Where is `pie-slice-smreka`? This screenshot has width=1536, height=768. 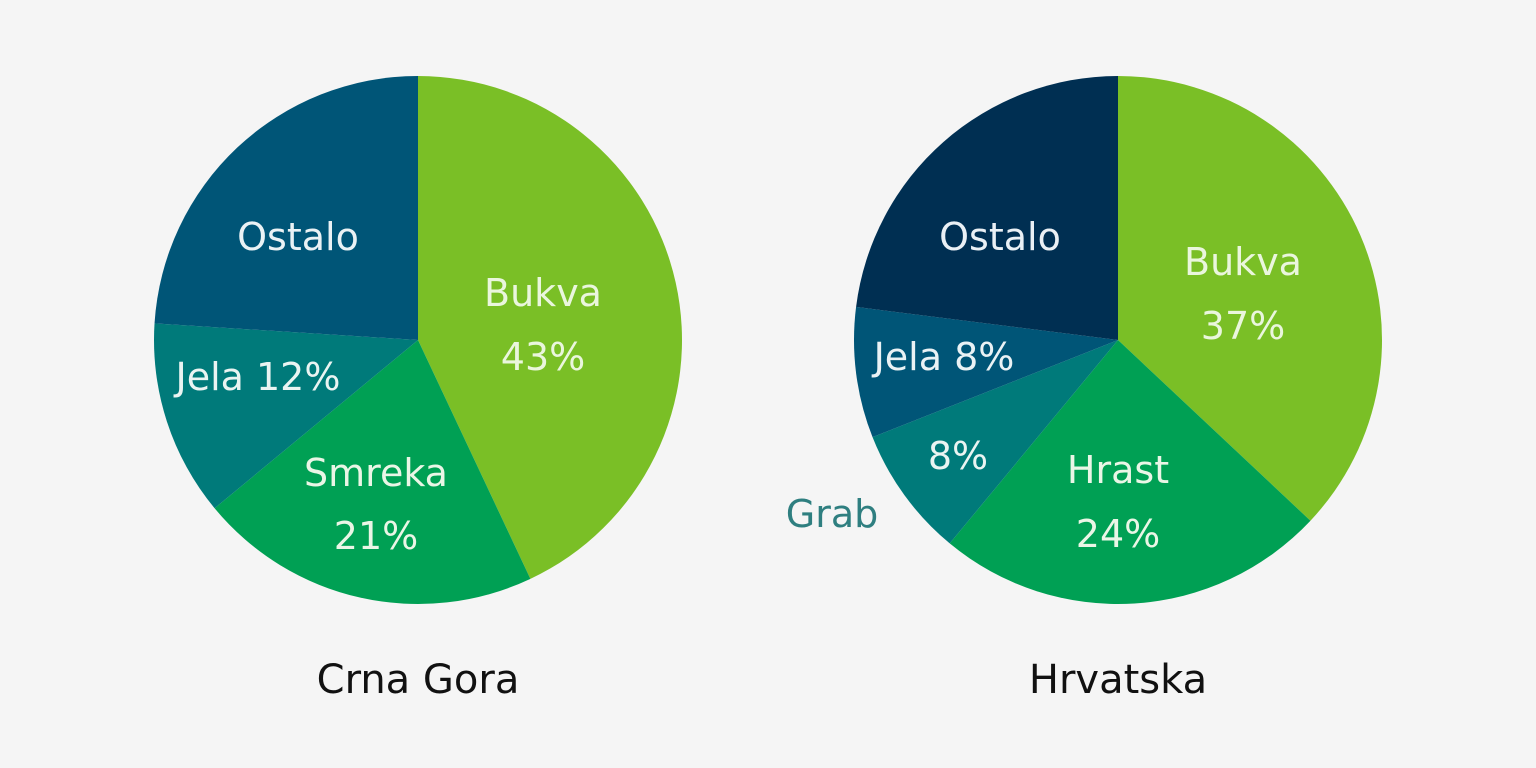
pie-slice-smreka is located at coordinates (372, 472).